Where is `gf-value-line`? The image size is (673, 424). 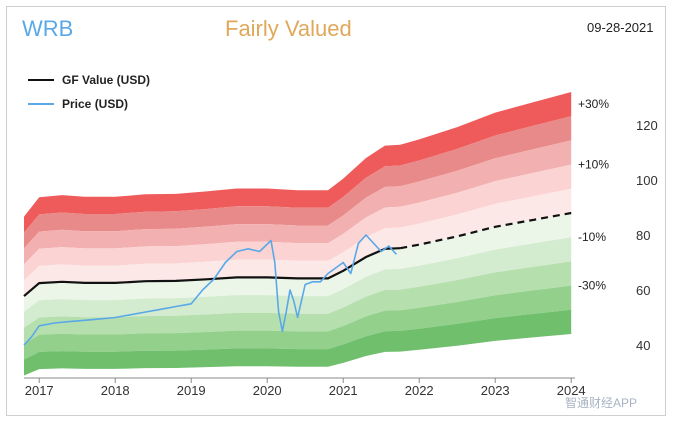
gf-value-line is located at coordinates (212, 272).